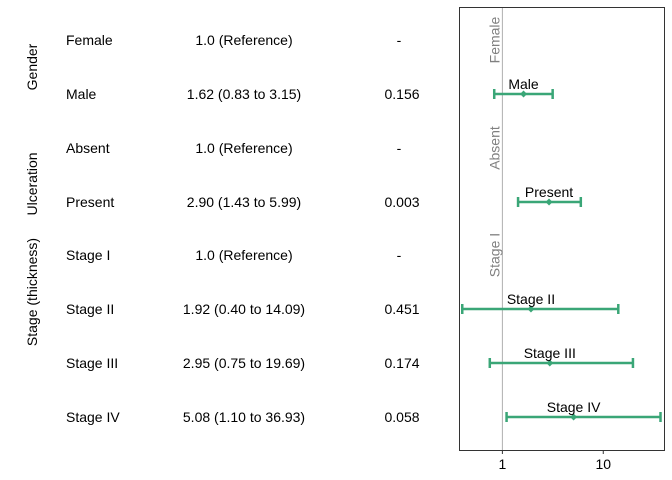  What do you see at coordinates (88, 148) in the screenshot?
I see `row-level: Absent` at bounding box center [88, 148].